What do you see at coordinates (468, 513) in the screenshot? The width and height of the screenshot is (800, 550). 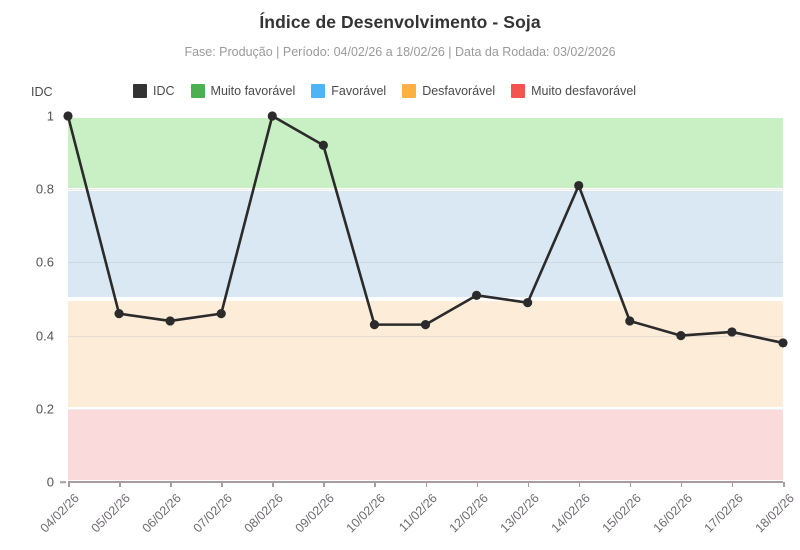 I see `x-tick-label: 12/02/26` at bounding box center [468, 513].